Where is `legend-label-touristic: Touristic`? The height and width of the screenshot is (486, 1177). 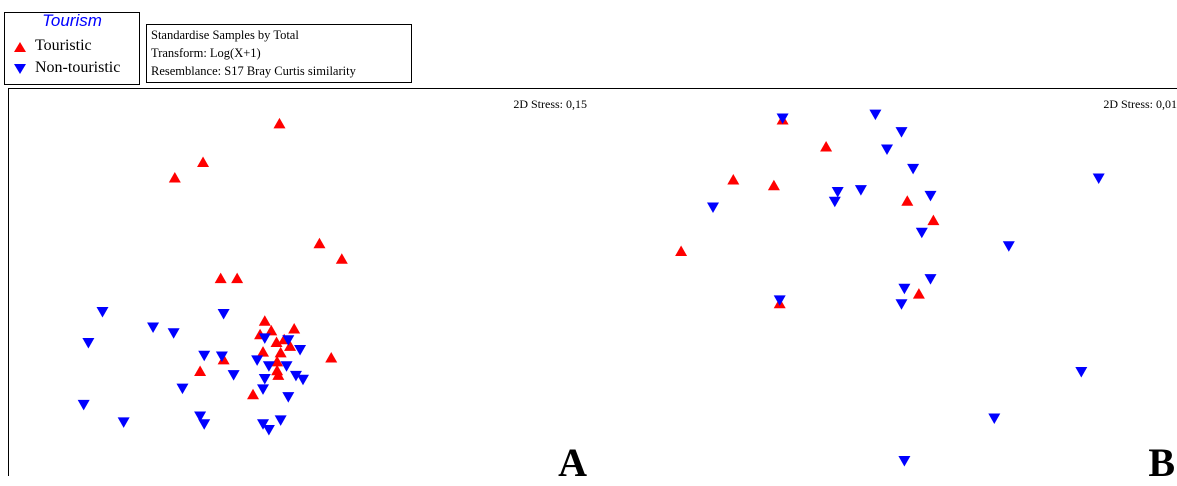 legend-label-touristic: Touristic is located at coordinates (63, 45).